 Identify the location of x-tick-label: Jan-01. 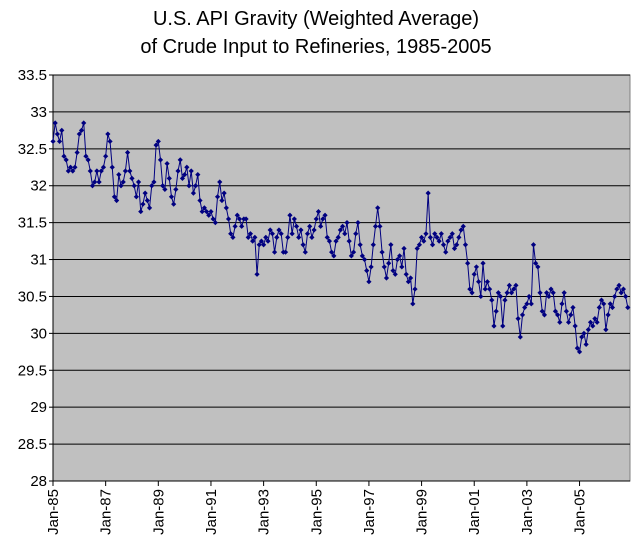
(474, 512).